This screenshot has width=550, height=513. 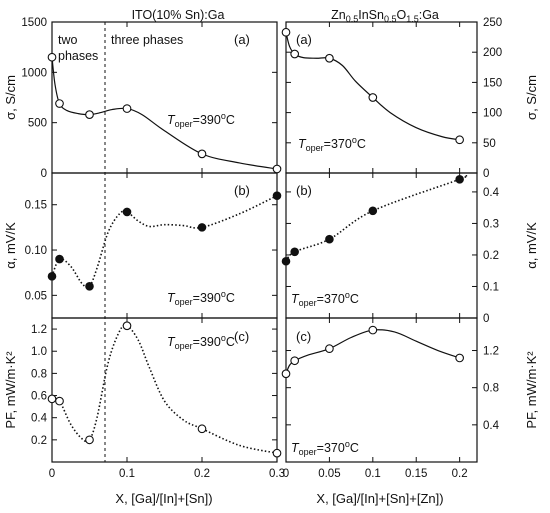 I want to click on right-a-panel-letter: (a), so click(x=304, y=39).